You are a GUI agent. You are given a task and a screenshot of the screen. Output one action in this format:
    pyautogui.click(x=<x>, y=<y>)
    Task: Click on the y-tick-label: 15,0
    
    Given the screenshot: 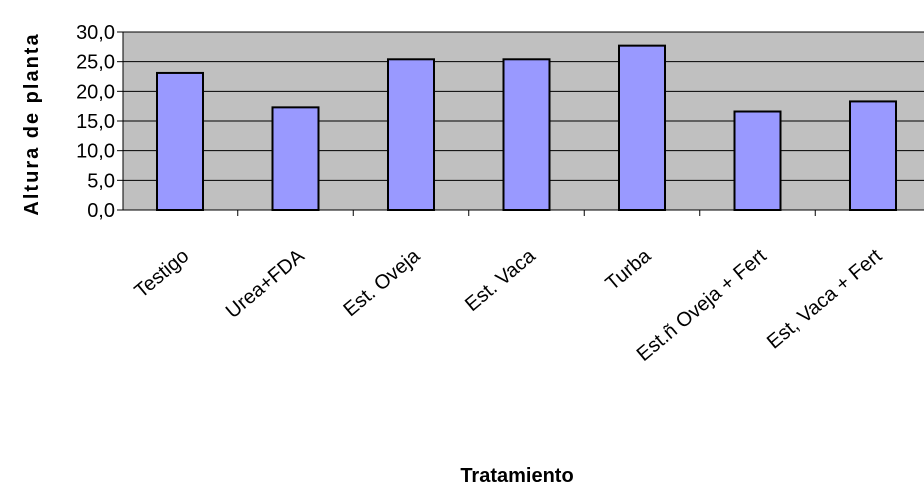 What is the action you would take?
    pyautogui.click(x=95, y=122)
    